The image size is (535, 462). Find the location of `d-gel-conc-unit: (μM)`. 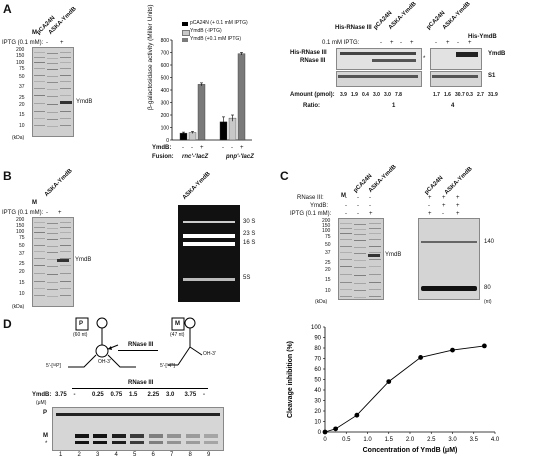

d-gel-conc-unit: (μM) is located at coordinates (41, 403).